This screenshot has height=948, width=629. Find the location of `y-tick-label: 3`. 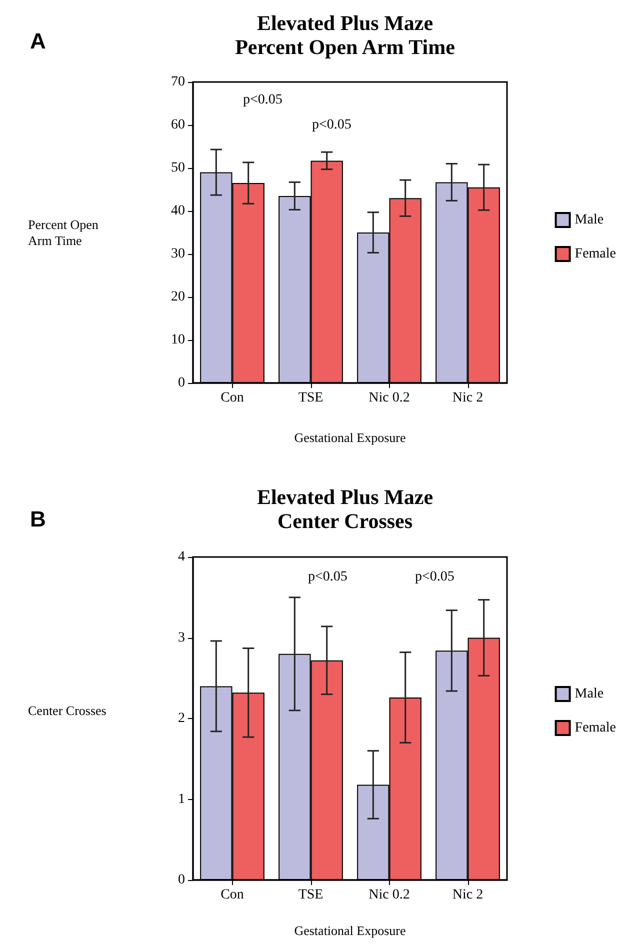

y-tick-label: 3 is located at coordinates (181, 638).